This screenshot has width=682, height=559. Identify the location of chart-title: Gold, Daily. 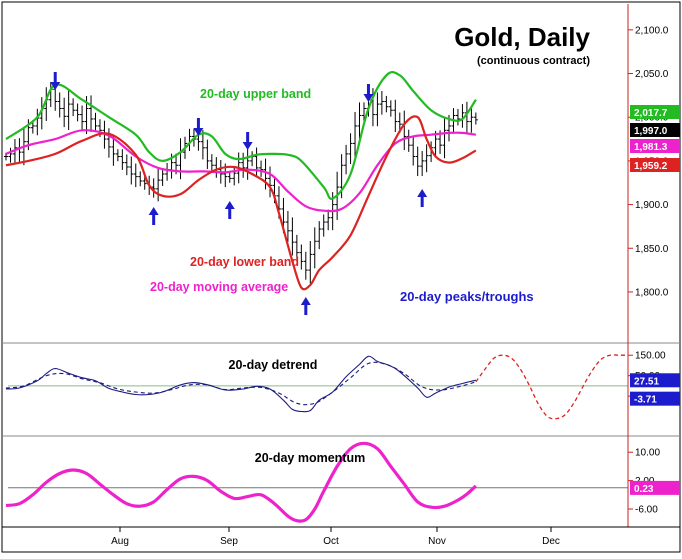
(522, 37).